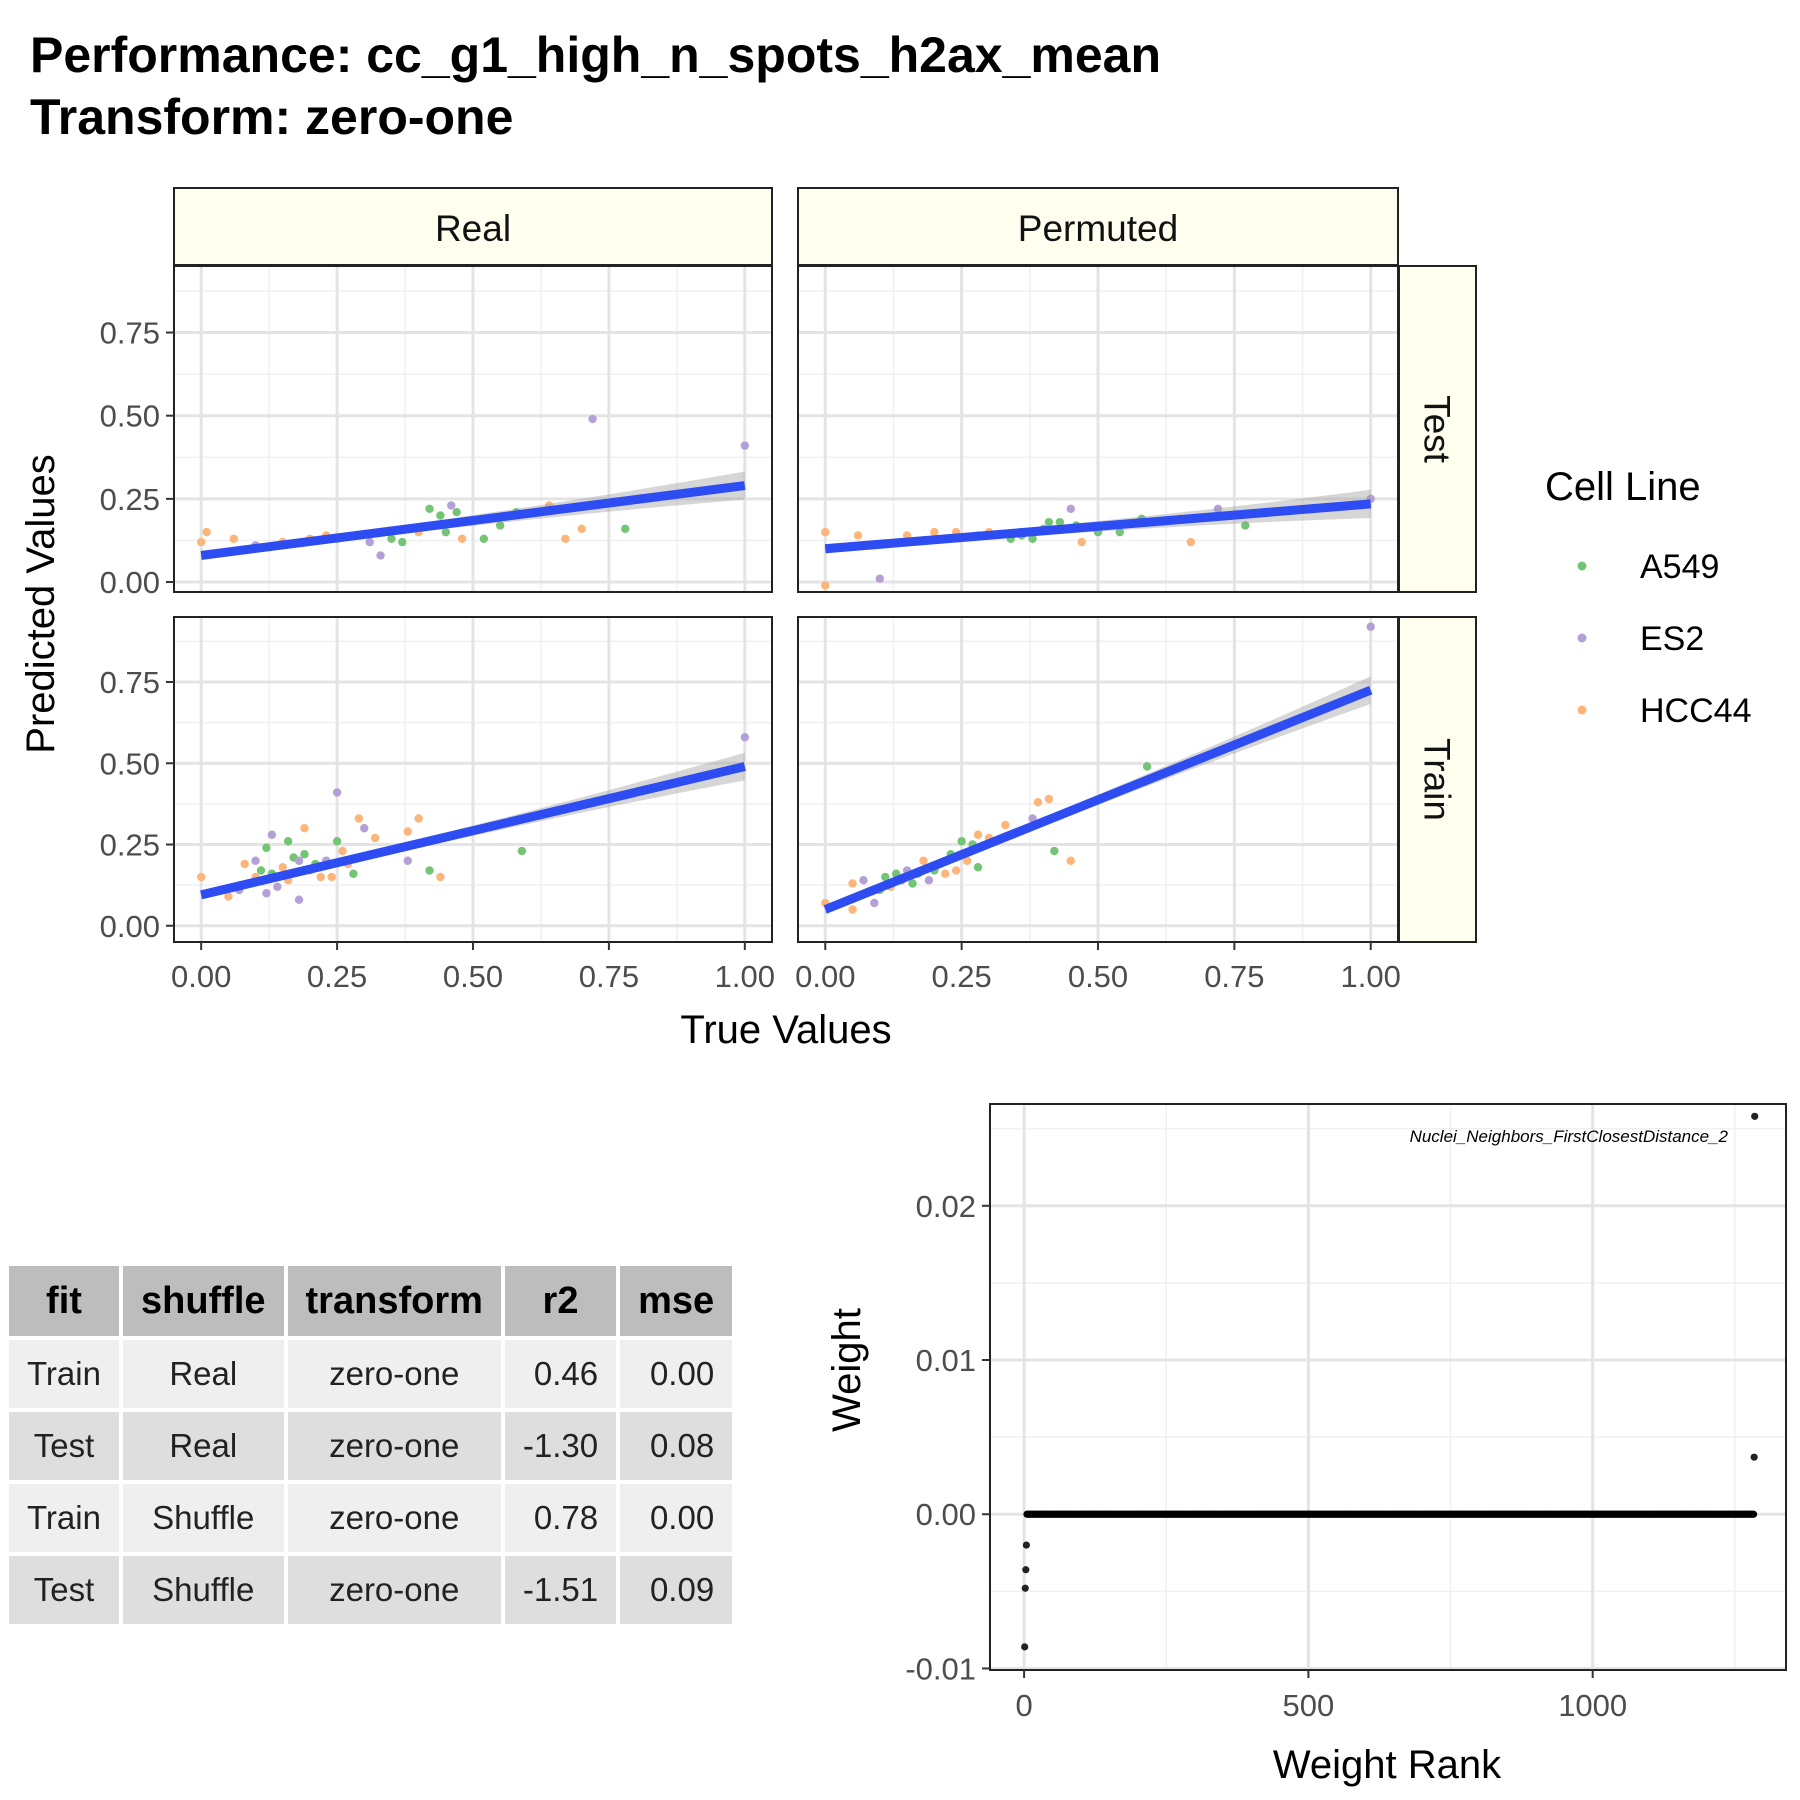 The height and width of the screenshot is (1800, 1800). What do you see at coordinates (203, 1590) in the screenshot?
I see `cell-shuffle: Shuffle` at bounding box center [203, 1590].